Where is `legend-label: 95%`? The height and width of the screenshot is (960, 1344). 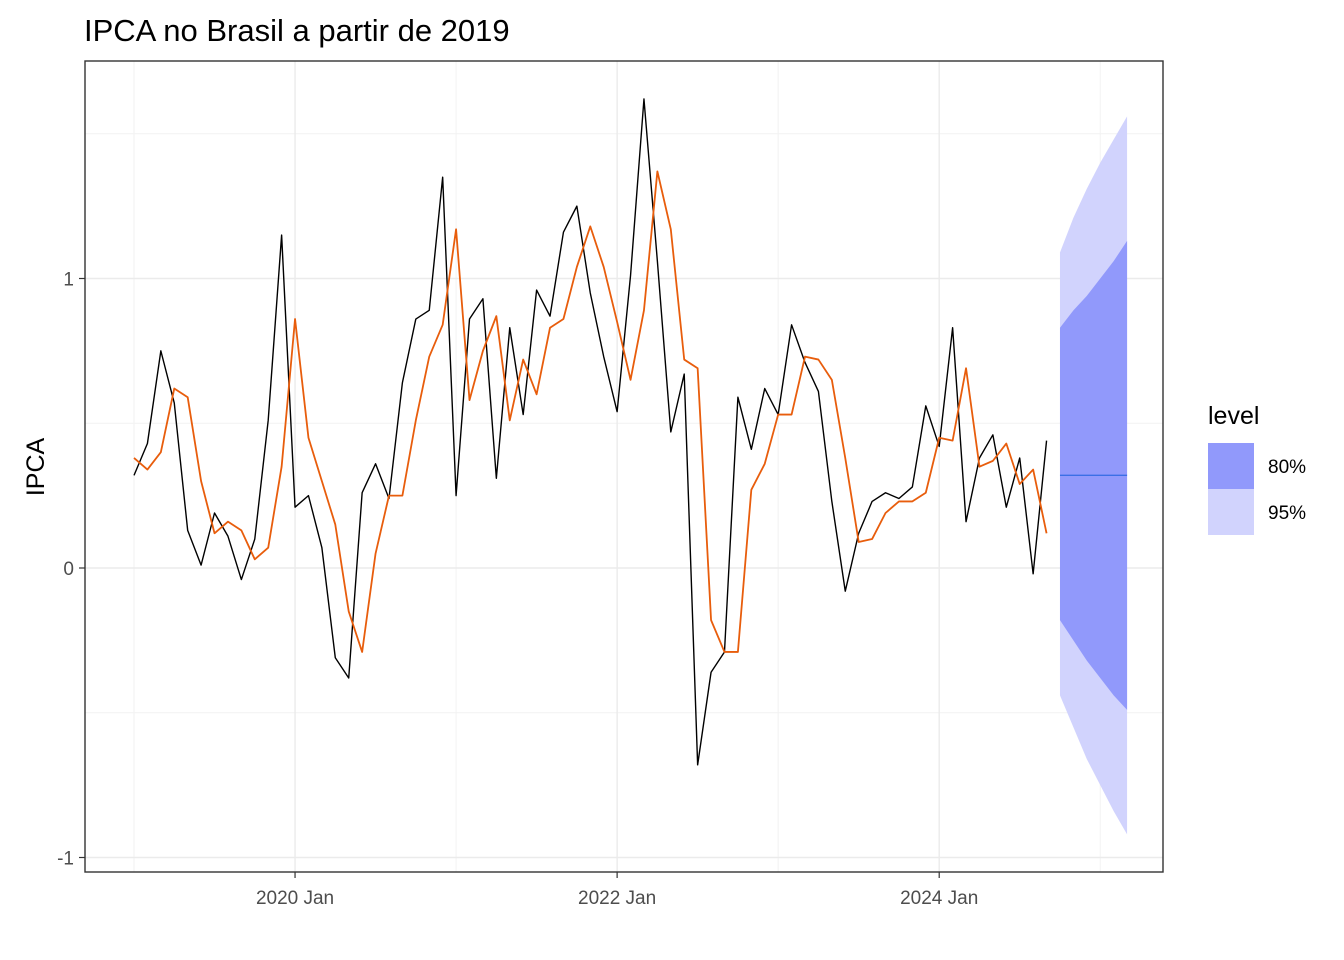 legend-label: 95% is located at coordinates (1287, 513).